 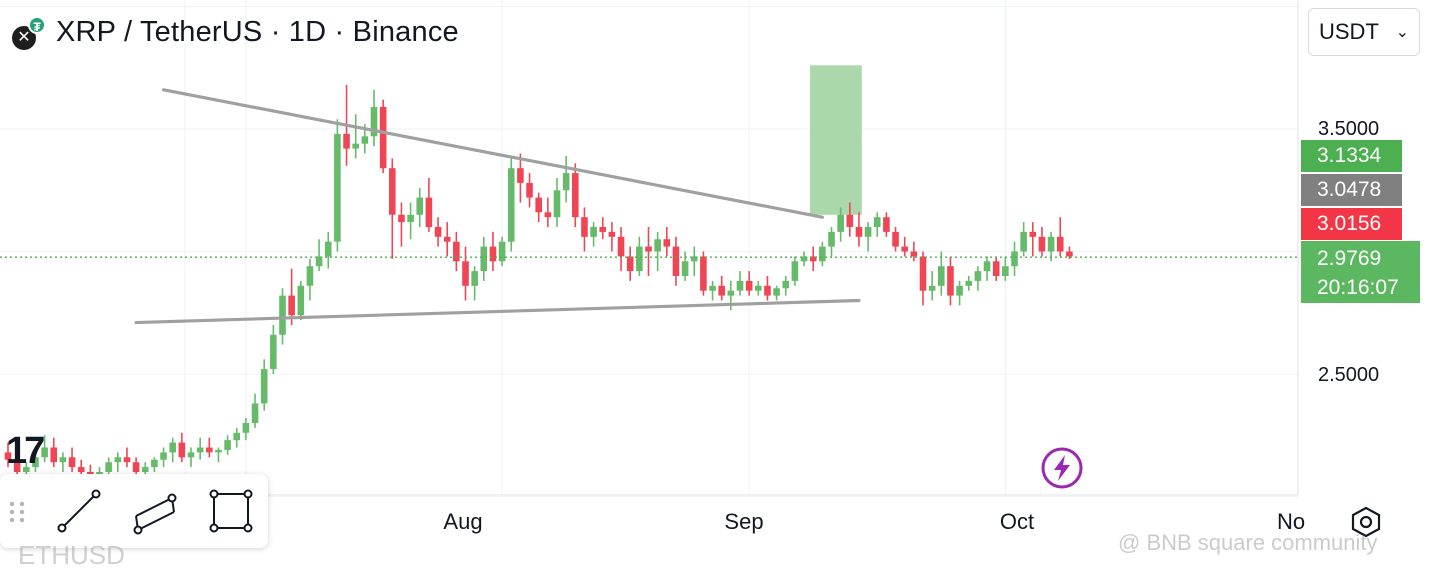 I want to click on time-label-nov: No, so click(x=1291, y=521).